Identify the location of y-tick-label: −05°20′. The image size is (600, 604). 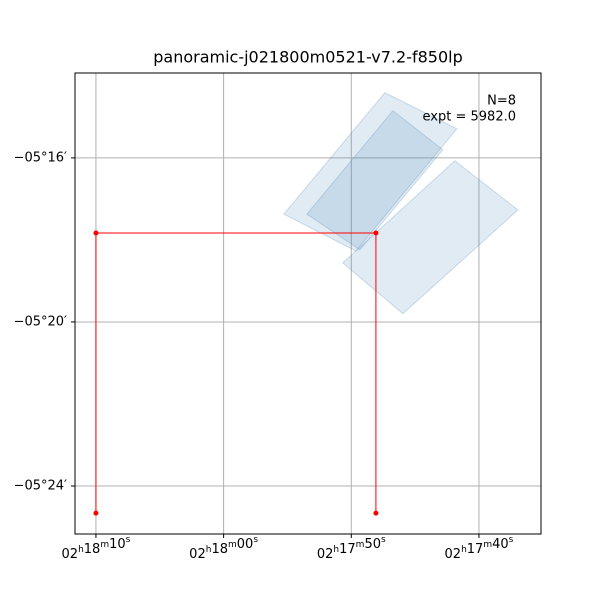
(40, 321).